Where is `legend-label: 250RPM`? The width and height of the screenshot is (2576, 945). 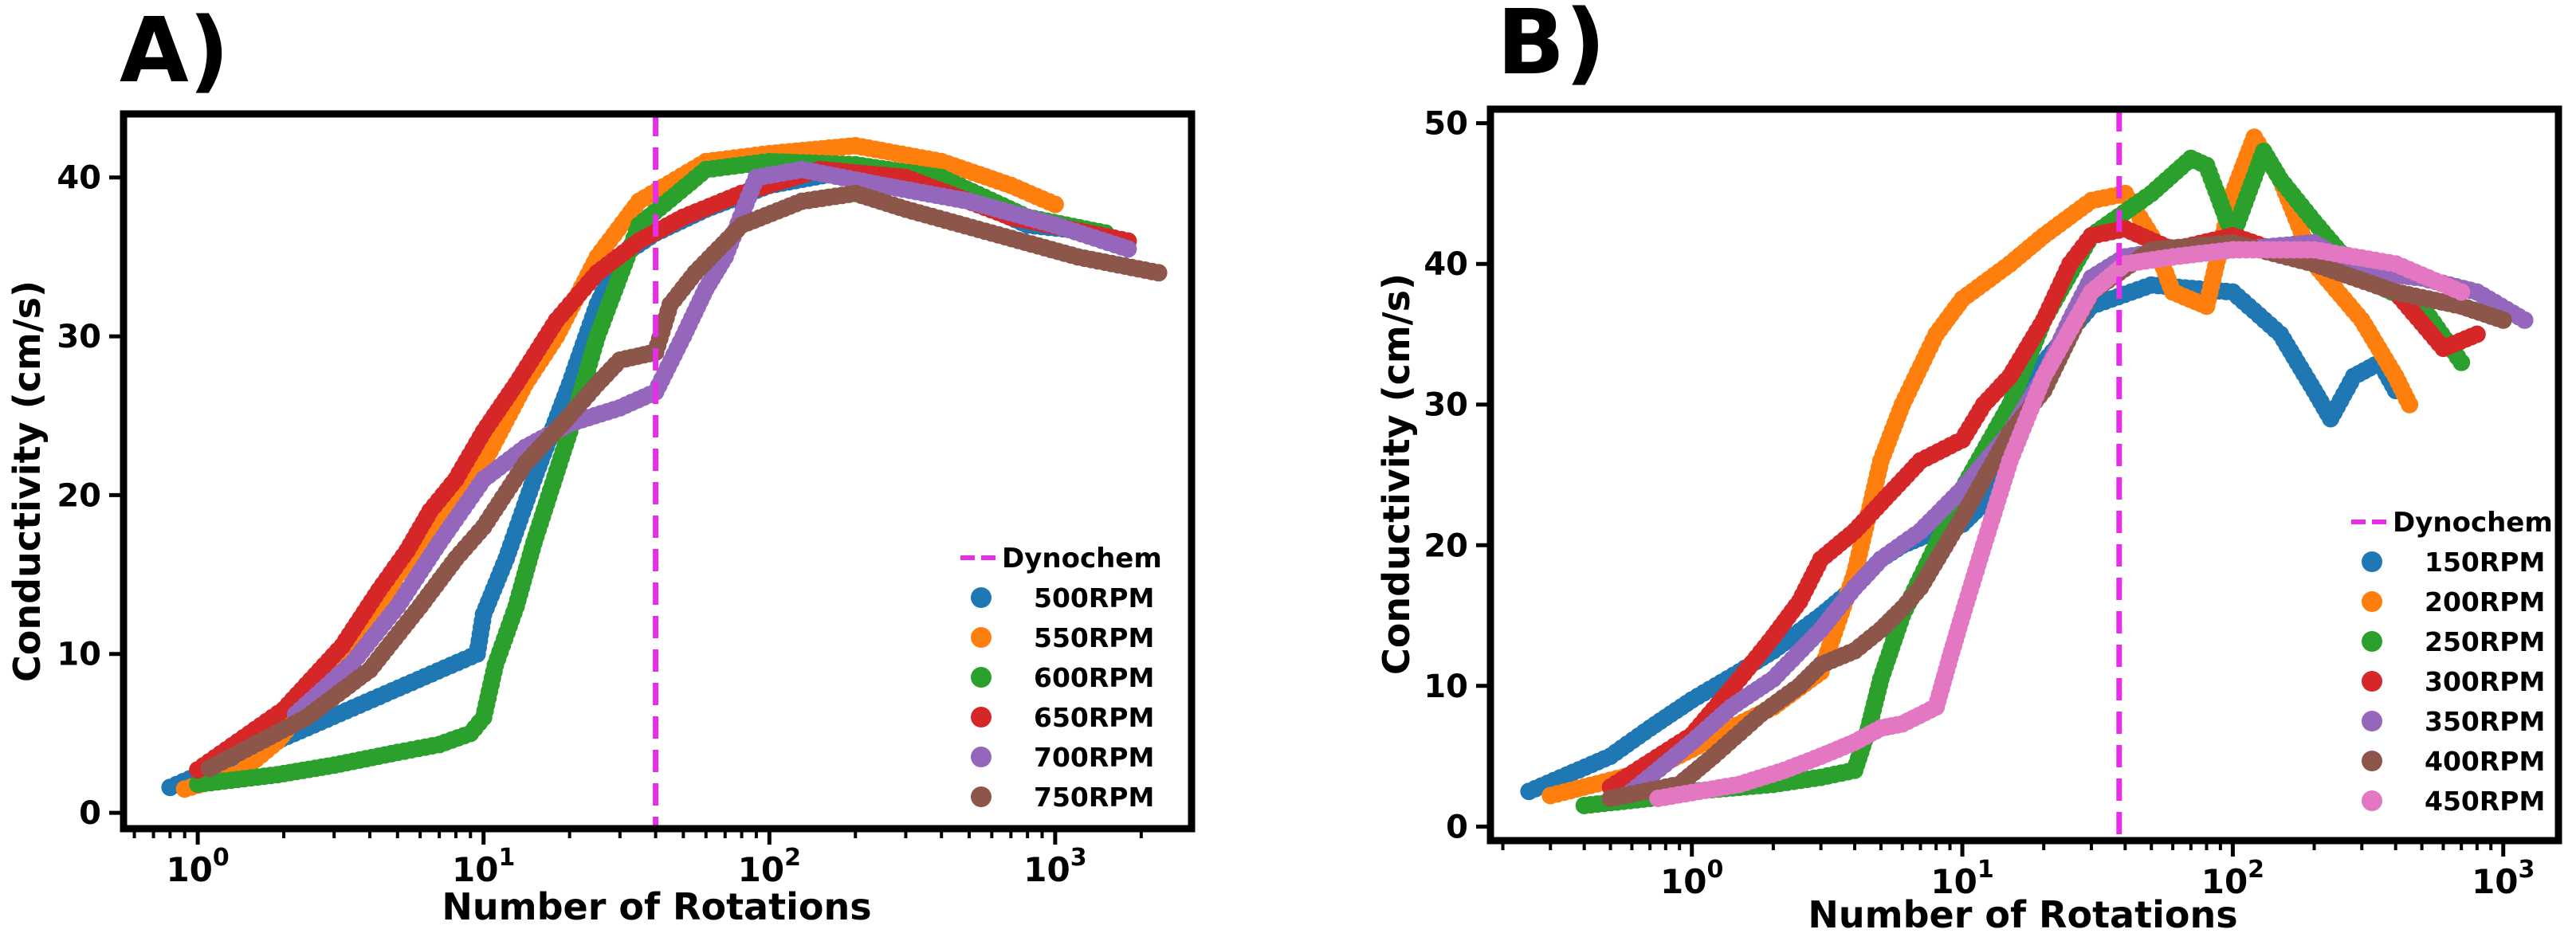
legend-label: 250RPM is located at coordinates (2485, 641).